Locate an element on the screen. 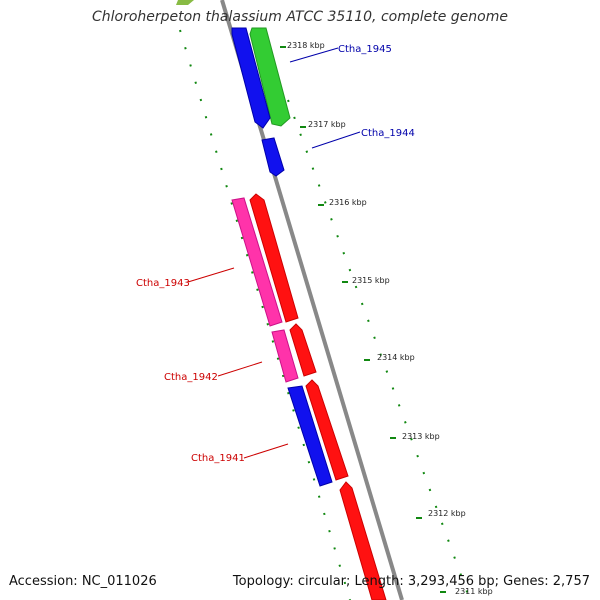 Image resolution: width=600 pixels, height=600 pixels. leader-ctha-1943 is located at coordinates (211, 275).